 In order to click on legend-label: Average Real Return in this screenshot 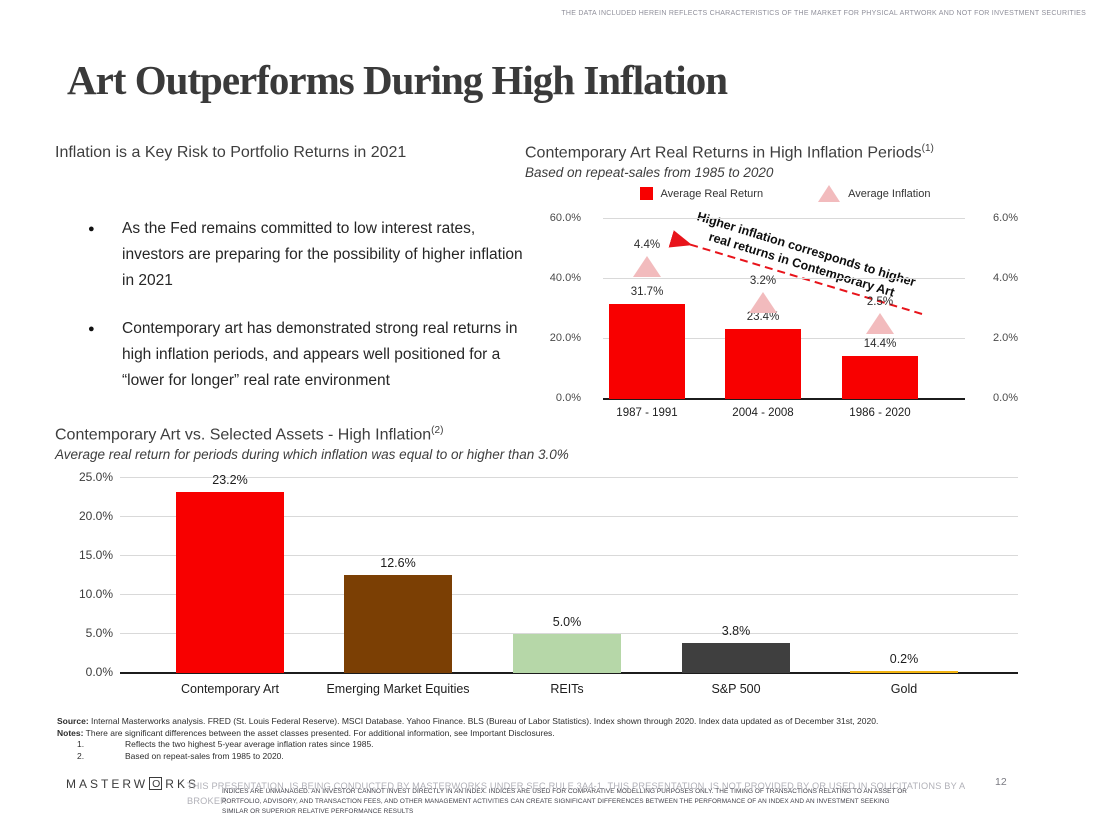, I will do `click(712, 193)`.